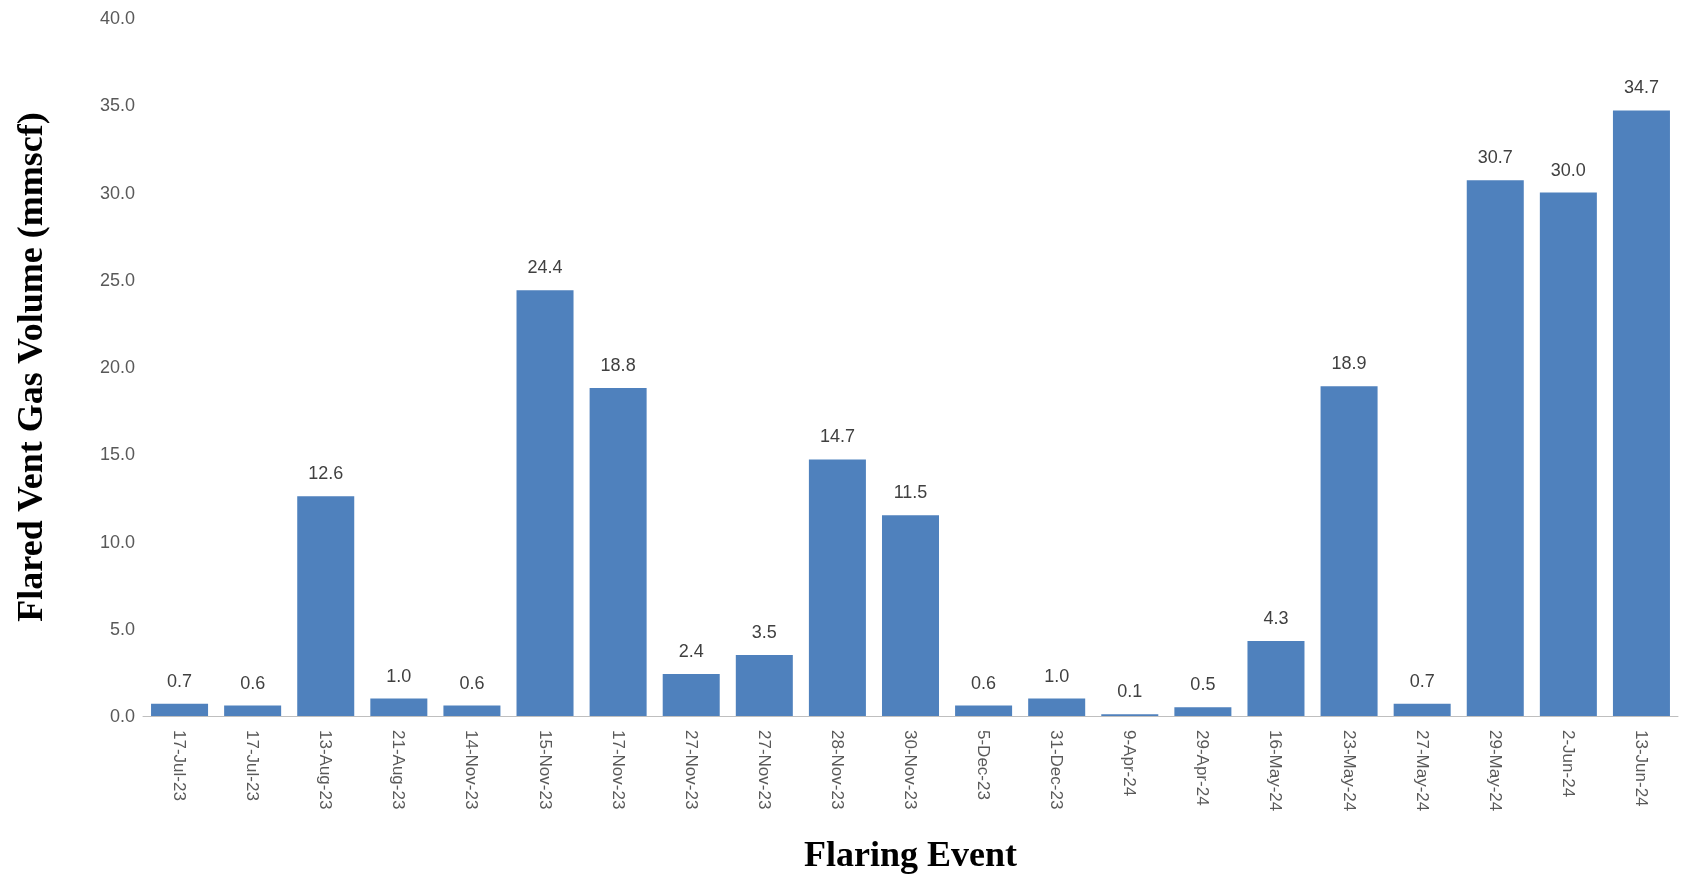 The height and width of the screenshot is (894, 1686). Describe the element at coordinates (691, 651) in the screenshot. I see `data-label: 2.4` at that location.